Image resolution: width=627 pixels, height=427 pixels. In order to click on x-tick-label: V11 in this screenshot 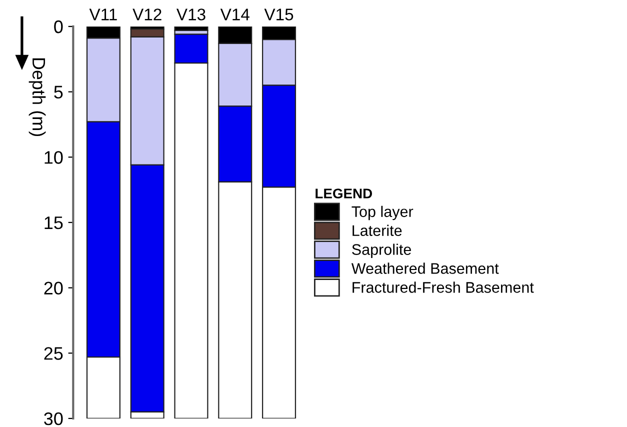, I will do `click(103, 14)`.